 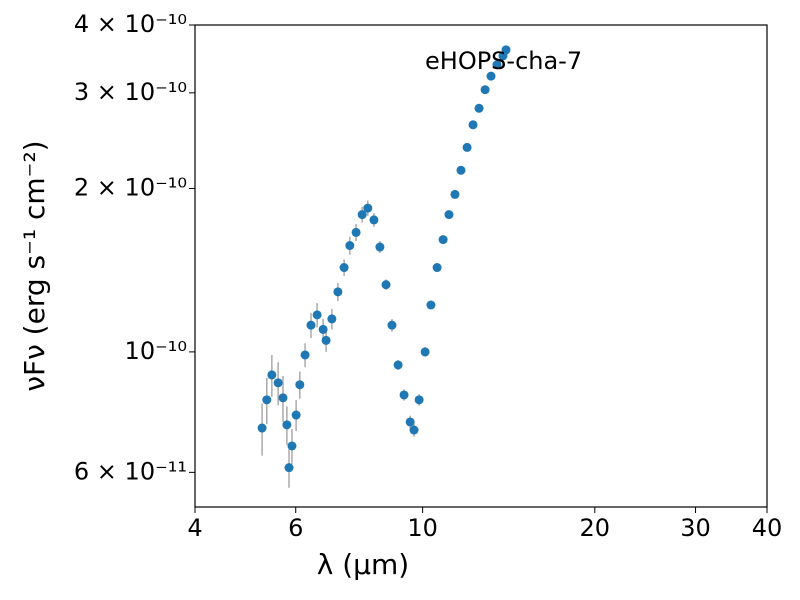 What do you see at coordinates (363, 564) in the screenshot?
I see `x-axis-label: λ (μm)` at bounding box center [363, 564].